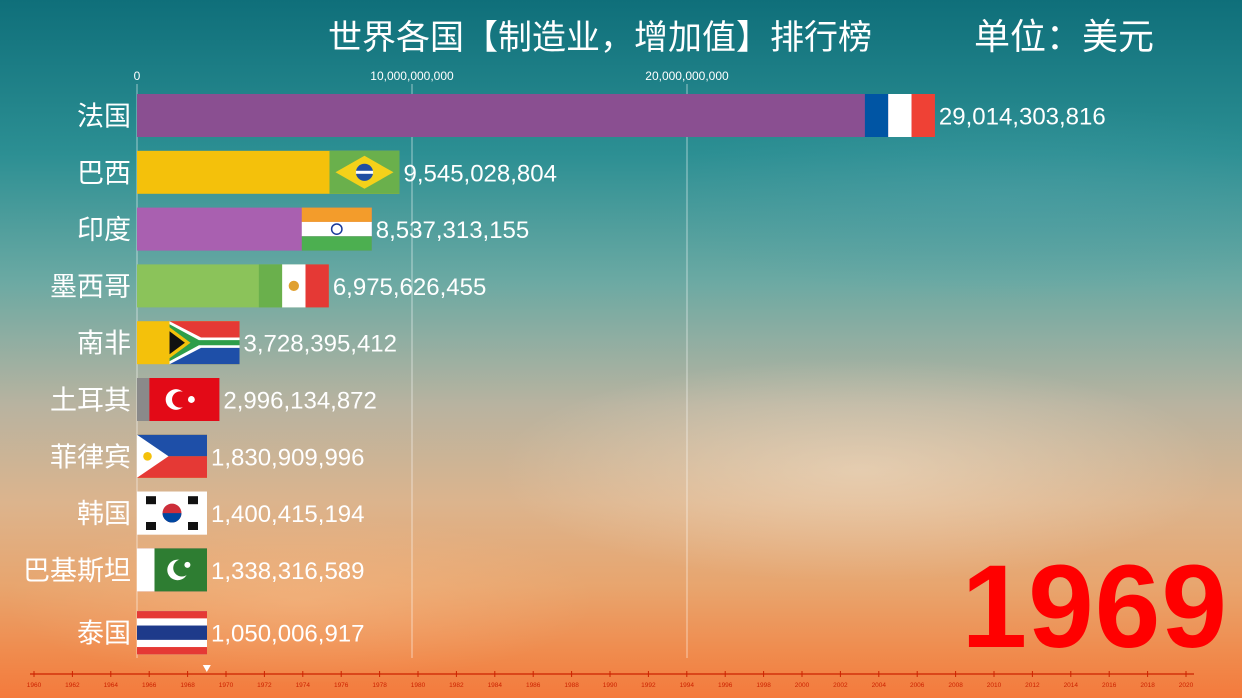  What do you see at coordinates (1186, 685) in the screenshot?
I see `timeline-label-30: 2020` at bounding box center [1186, 685].